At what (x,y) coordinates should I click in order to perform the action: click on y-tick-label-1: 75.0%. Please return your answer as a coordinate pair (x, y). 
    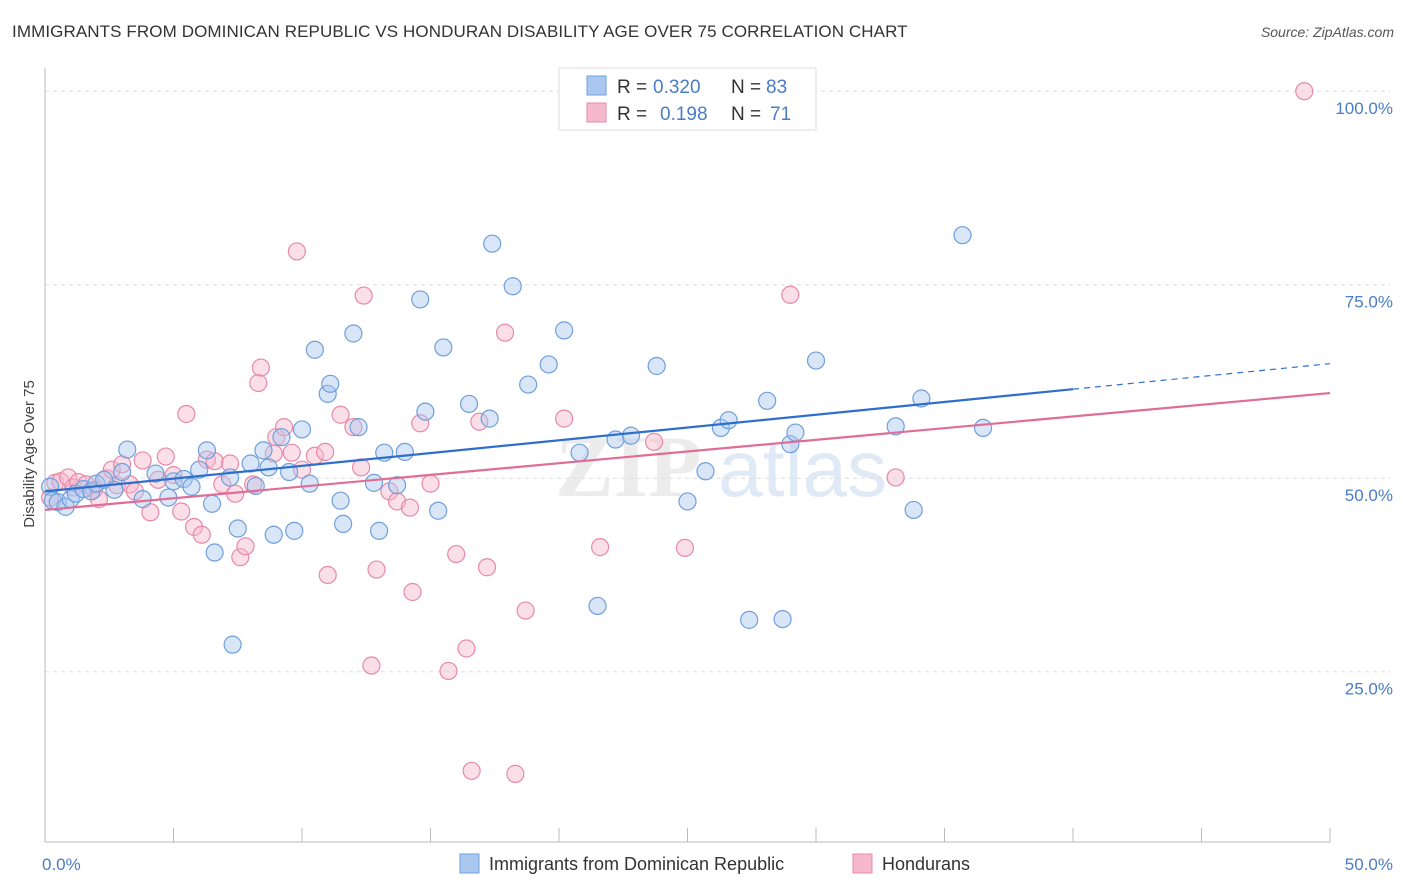
    Looking at the image, I should click on (1369, 302).